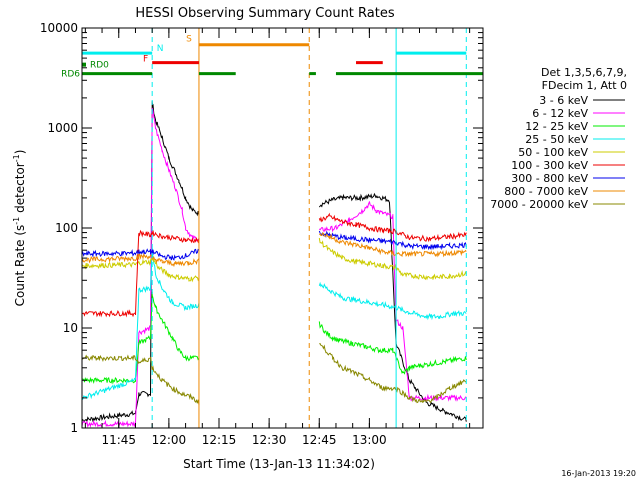 Image resolution: width=640 pixels, height=484 pixels. What do you see at coordinates (160, 49) in the screenshot?
I see `flag-label-n: N` at bounding box center [160, 49].